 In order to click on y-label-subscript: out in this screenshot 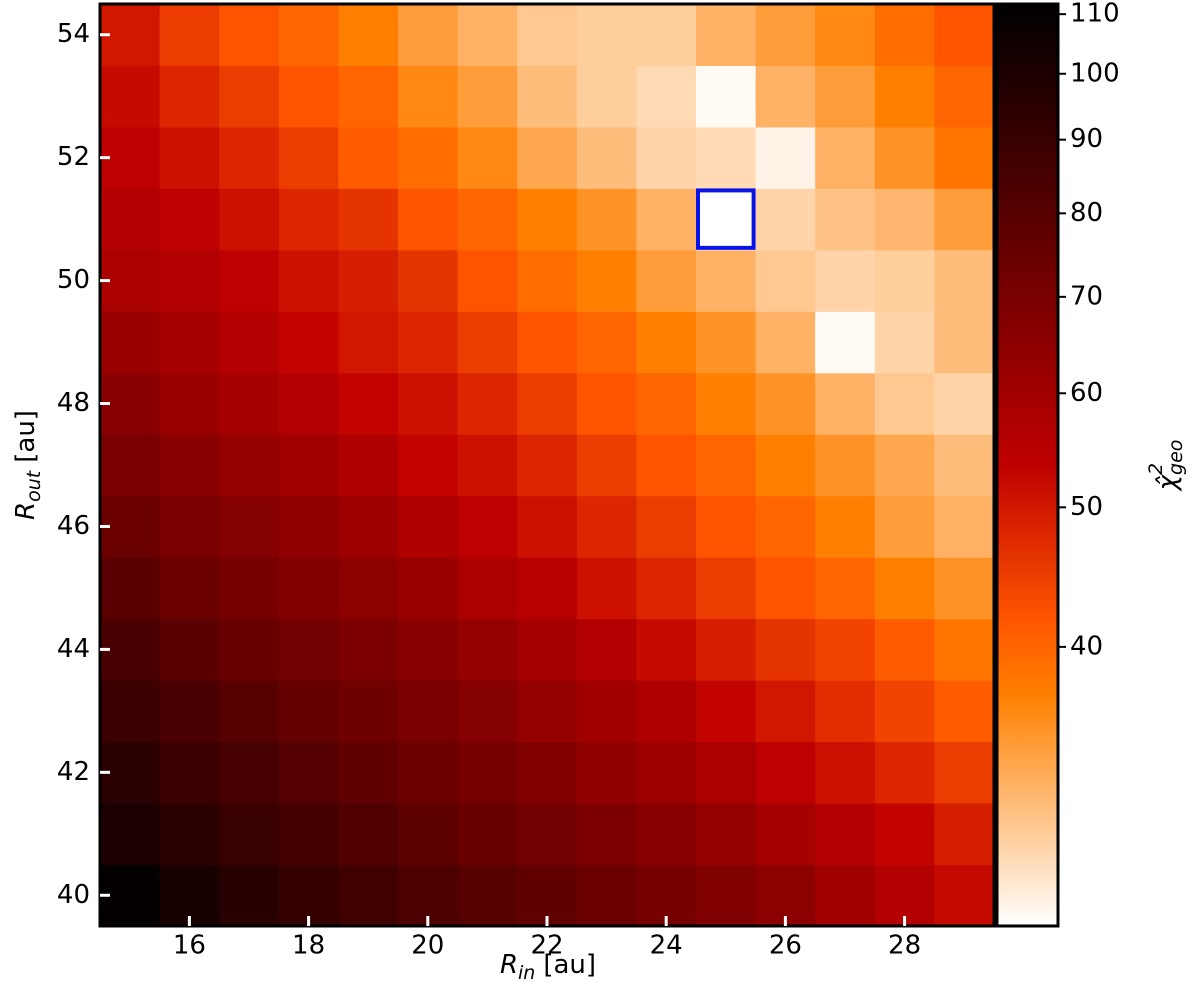, I will do `click(34, 485)`.